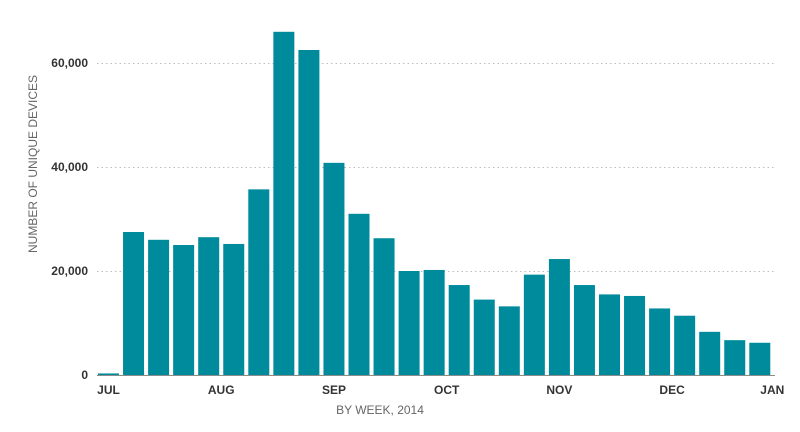  Describe the element at coordinates (334, 390) in the screenshot. I see `x-tick-label-sep: SEP` at that location.